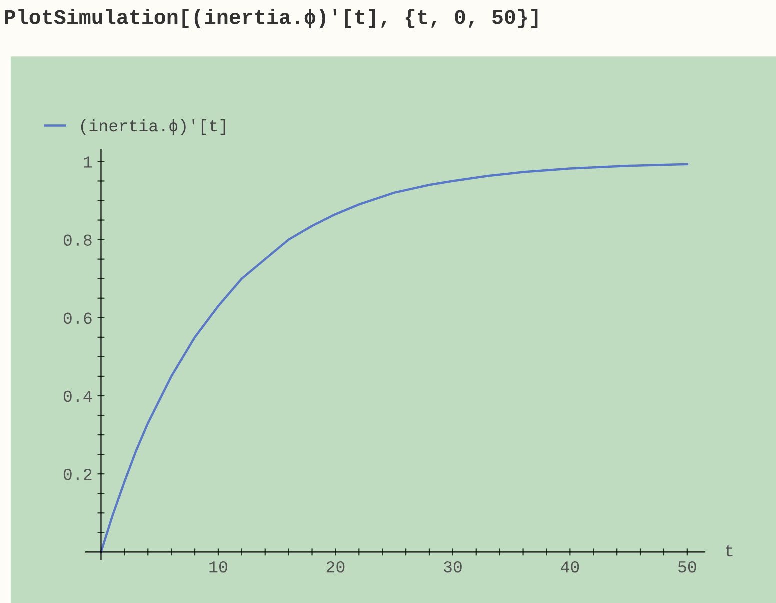 The image size is (776, 603). What do you see at coordinates (78, 240) in the screenshot?
I see `y-tick-label: 0.8` at bounding box center [78, 240].